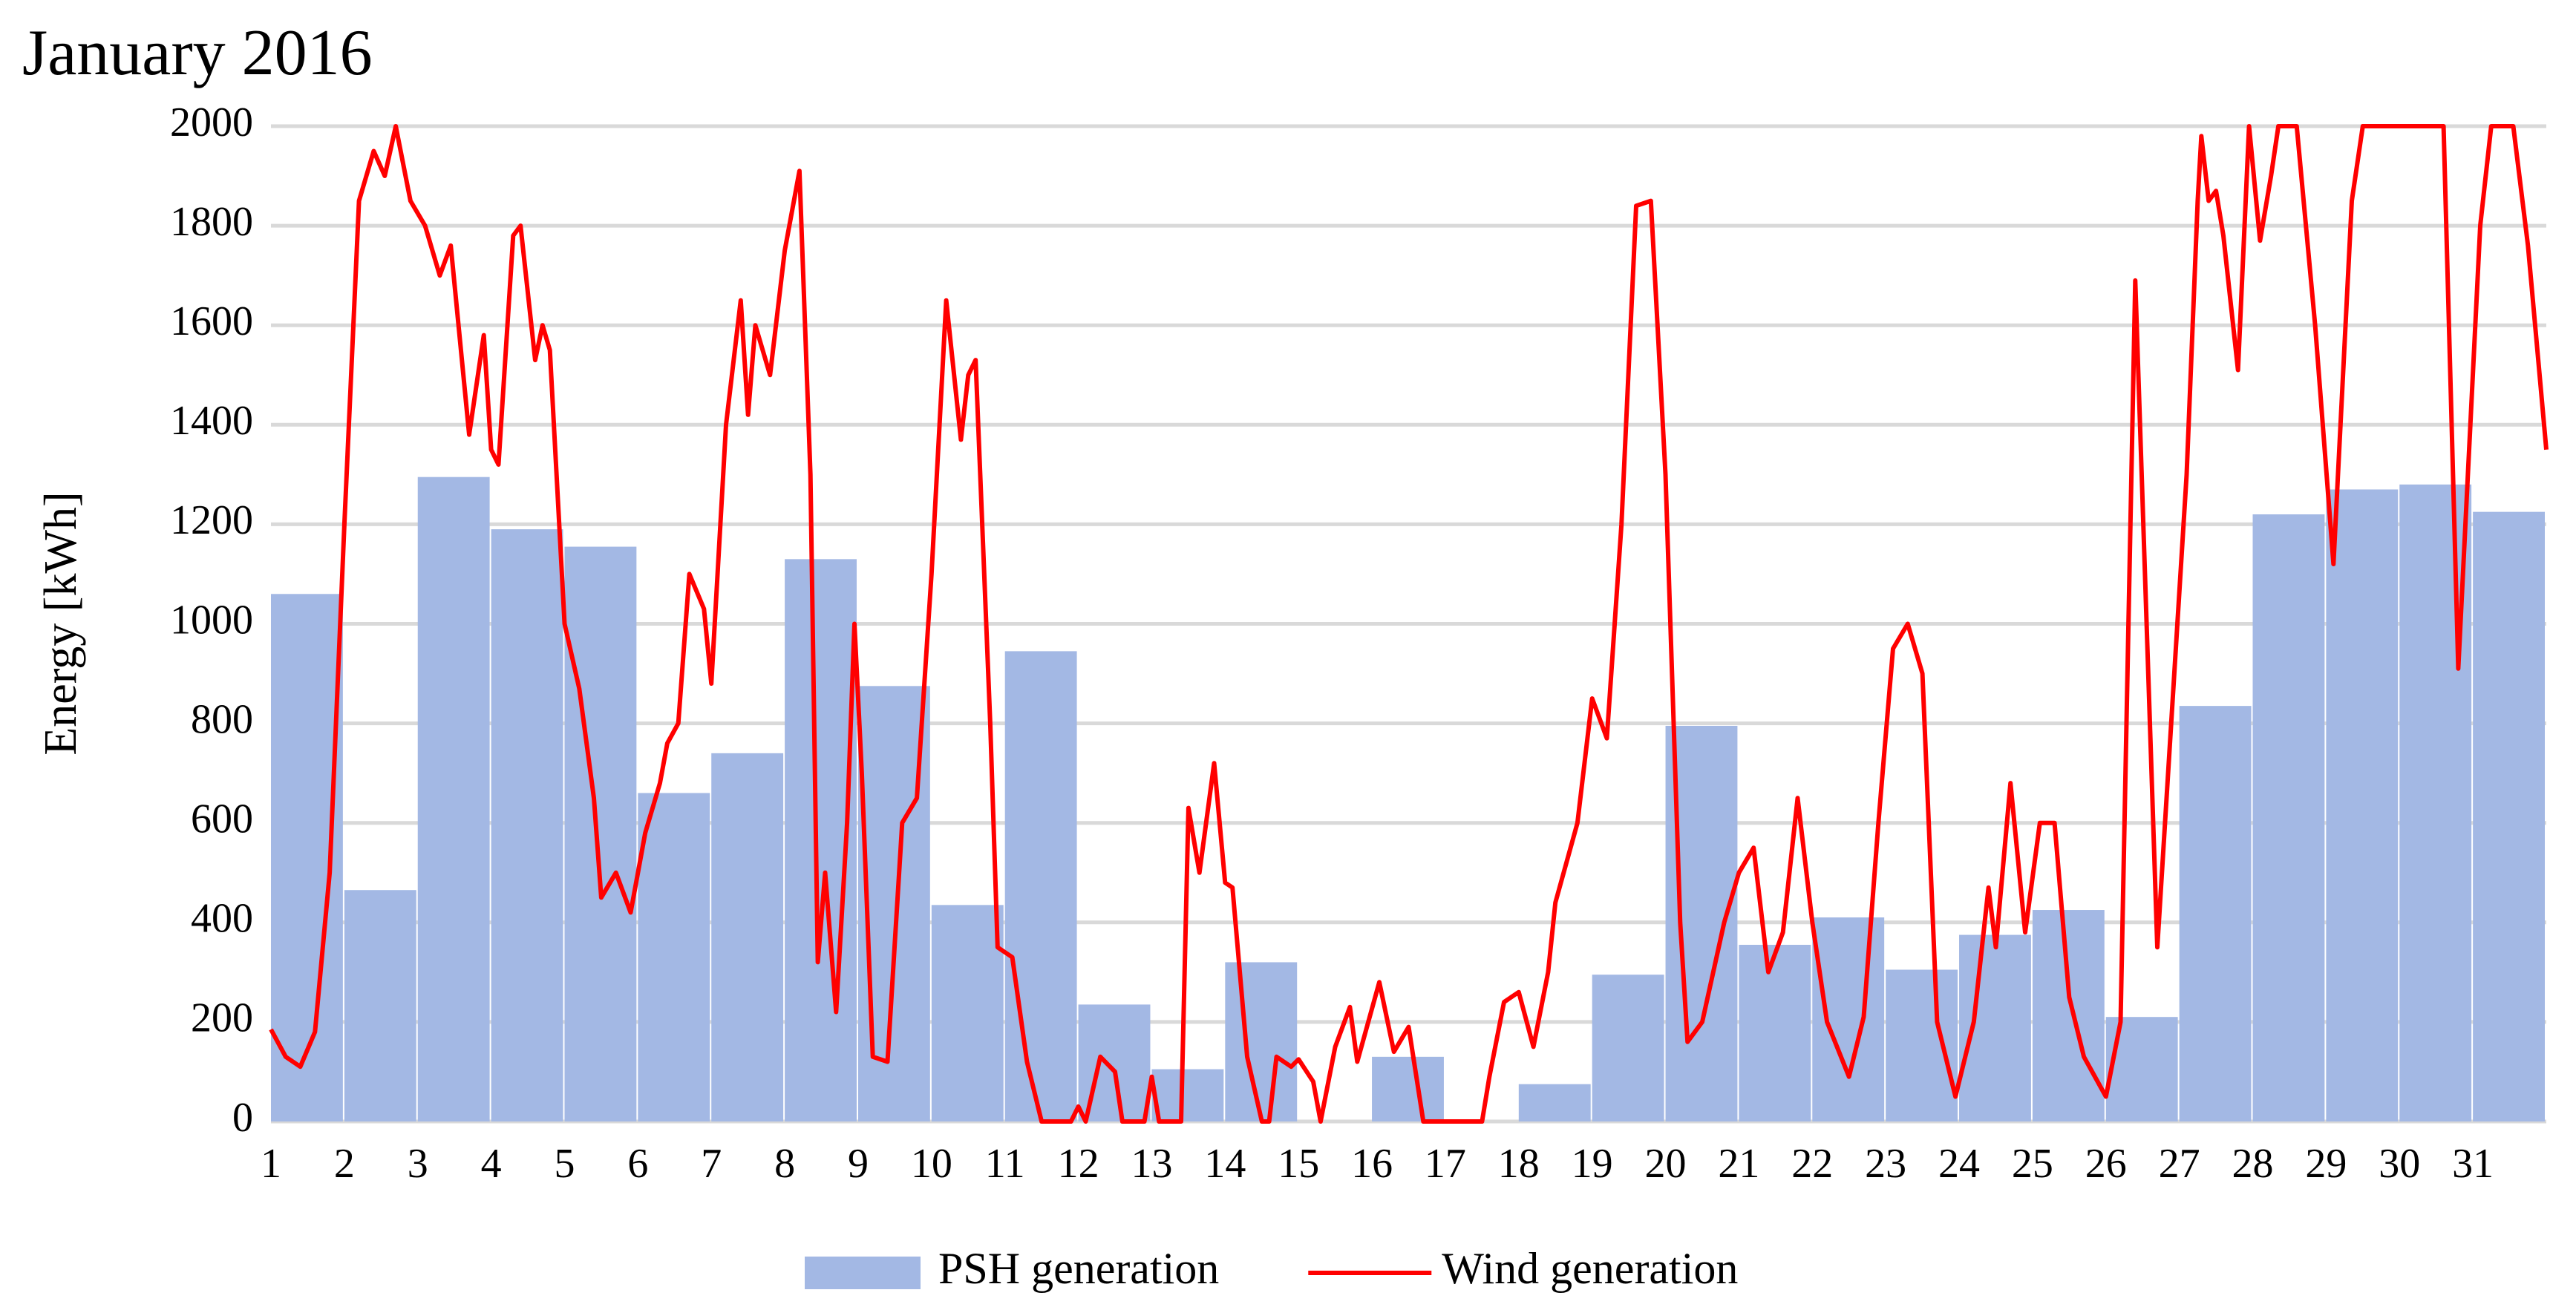 The image size is (2576, 1310). What do you see at coordinates (211, 321) in the screenshot?
I see `y-tick-label: 1600` at bounding box center [211, 321].